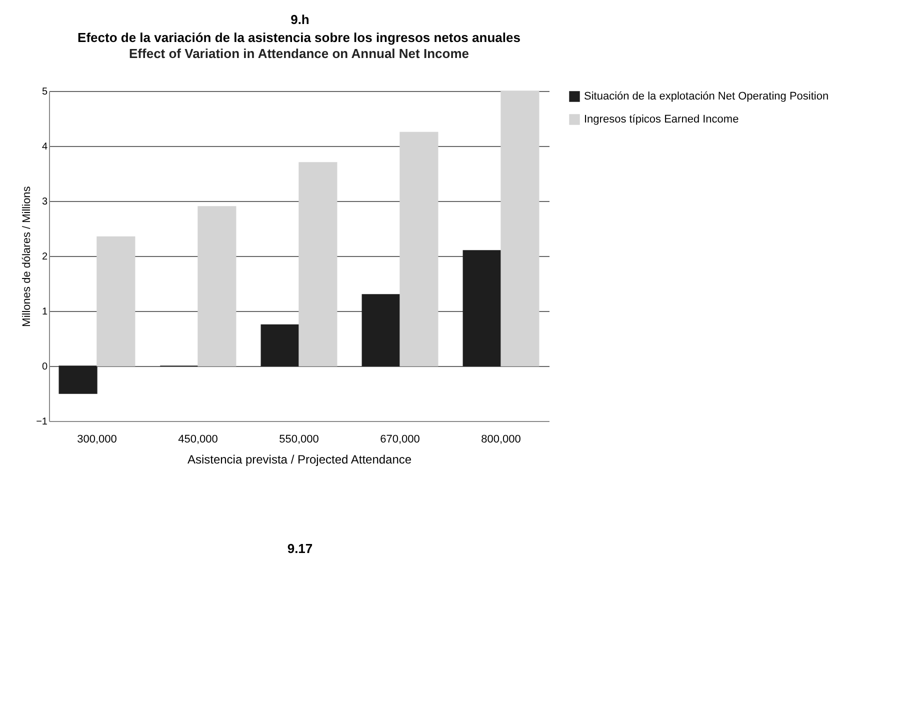 The height and width of the screenshot is (705, 915). I want to click on chart-title: Efecto de la variación de la asistencia sobre los ingresos netos anuales, so click(299, 37).